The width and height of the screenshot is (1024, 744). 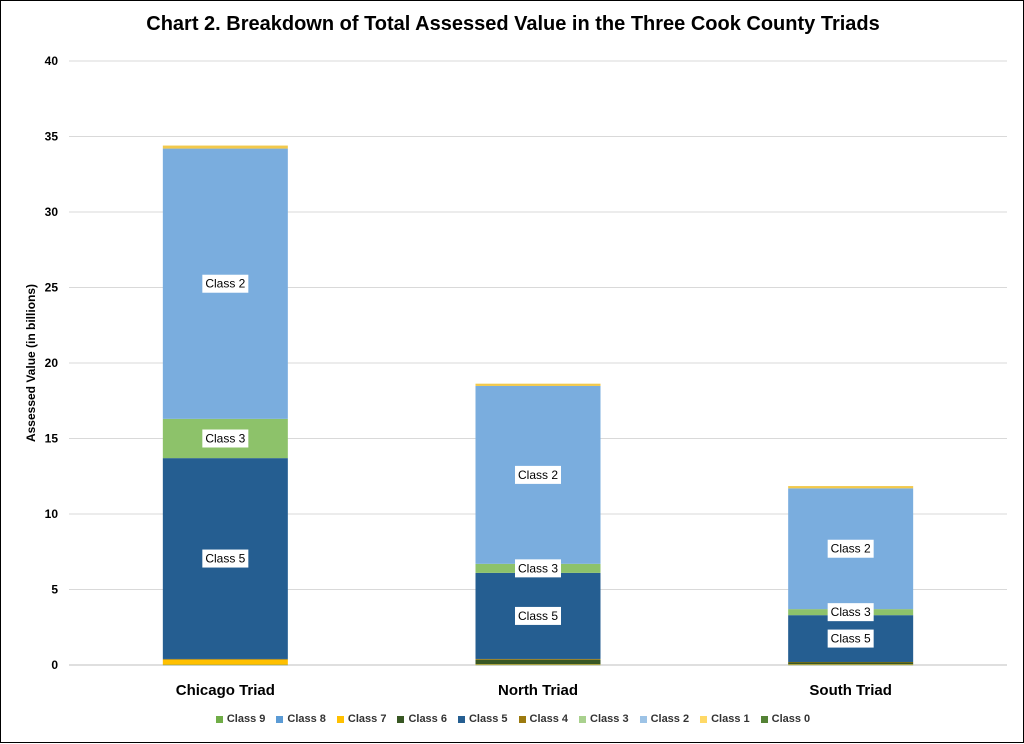 What do you see at coordinates (52, 212) in the screenshot?
I see `y-tick-label: 30` at bounding box center [52, 212].